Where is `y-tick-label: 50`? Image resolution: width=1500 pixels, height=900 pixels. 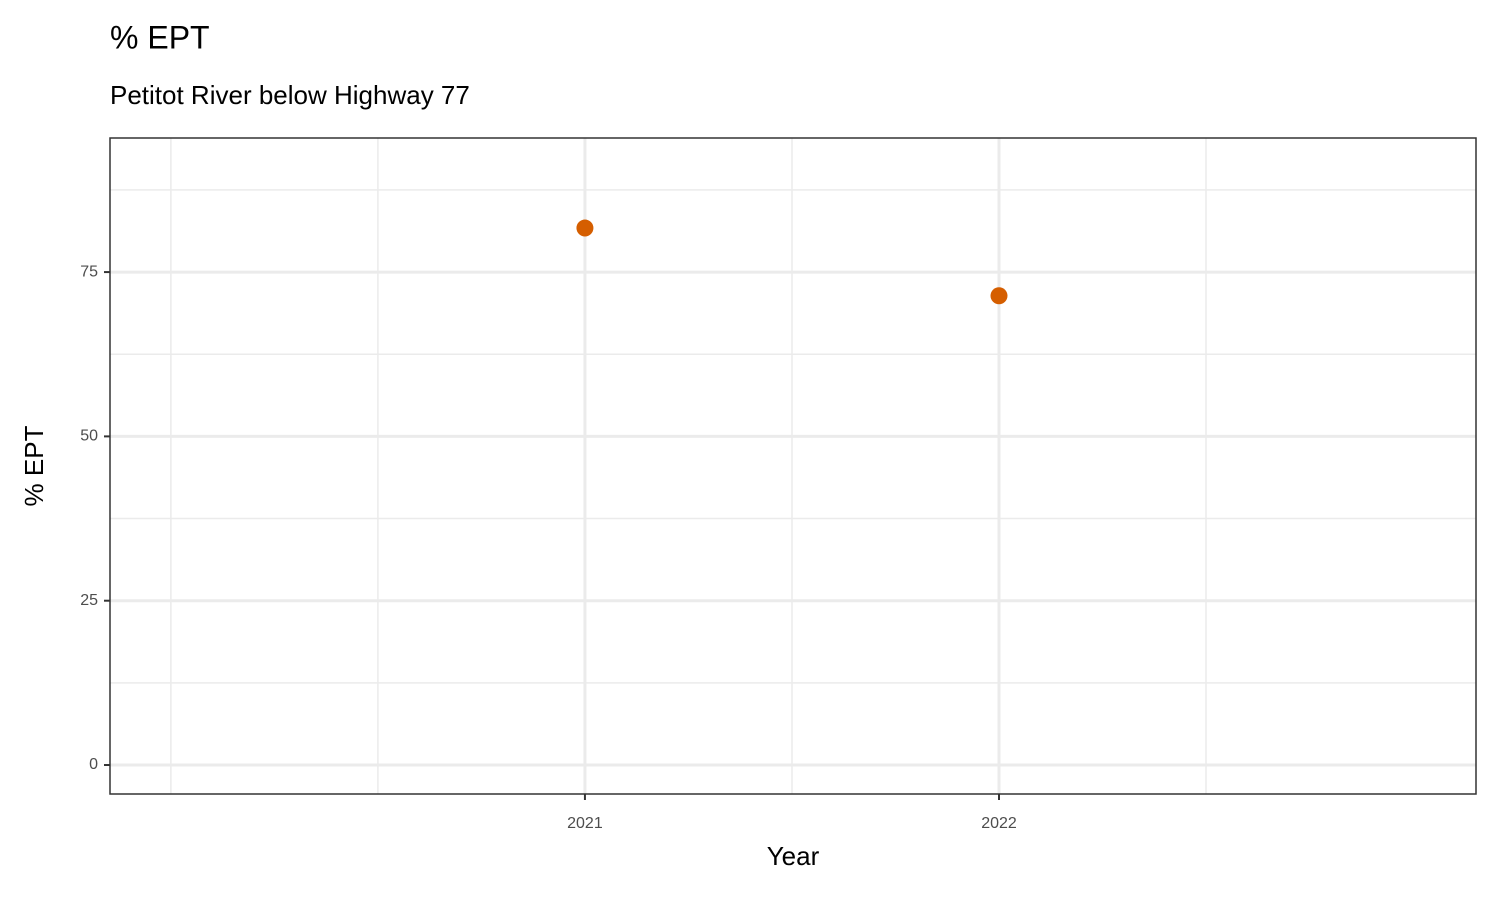 y-tick-label: 50 is located at coordinates (89, 436).